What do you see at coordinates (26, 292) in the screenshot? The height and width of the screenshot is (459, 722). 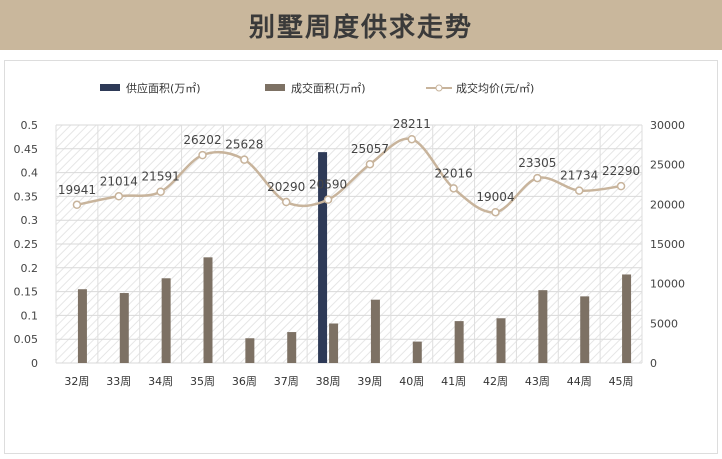 I see `y-left-tick: 0.15` at bounding box center [26, 292].